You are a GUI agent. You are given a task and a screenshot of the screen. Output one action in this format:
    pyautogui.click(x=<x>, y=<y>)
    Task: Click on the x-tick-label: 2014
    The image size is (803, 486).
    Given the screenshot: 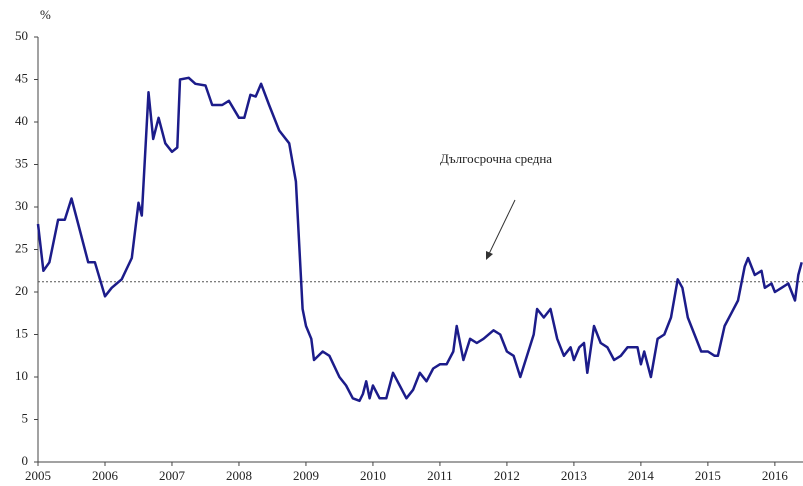 What is the action you would take?
    pyautogui.click(x=641, y=475)
    